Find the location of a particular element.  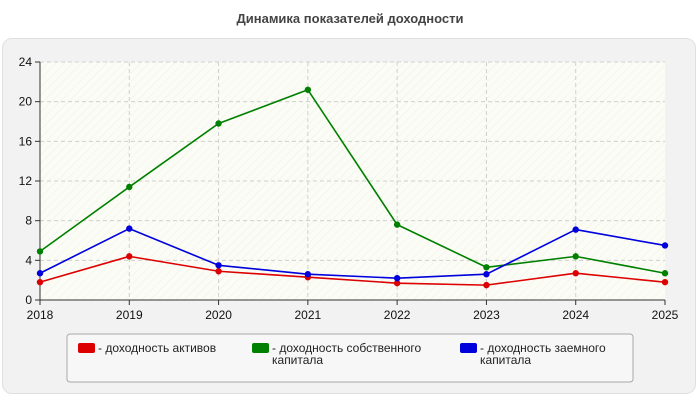

y-tick-label: 20 is located at coordinates (26, 102).